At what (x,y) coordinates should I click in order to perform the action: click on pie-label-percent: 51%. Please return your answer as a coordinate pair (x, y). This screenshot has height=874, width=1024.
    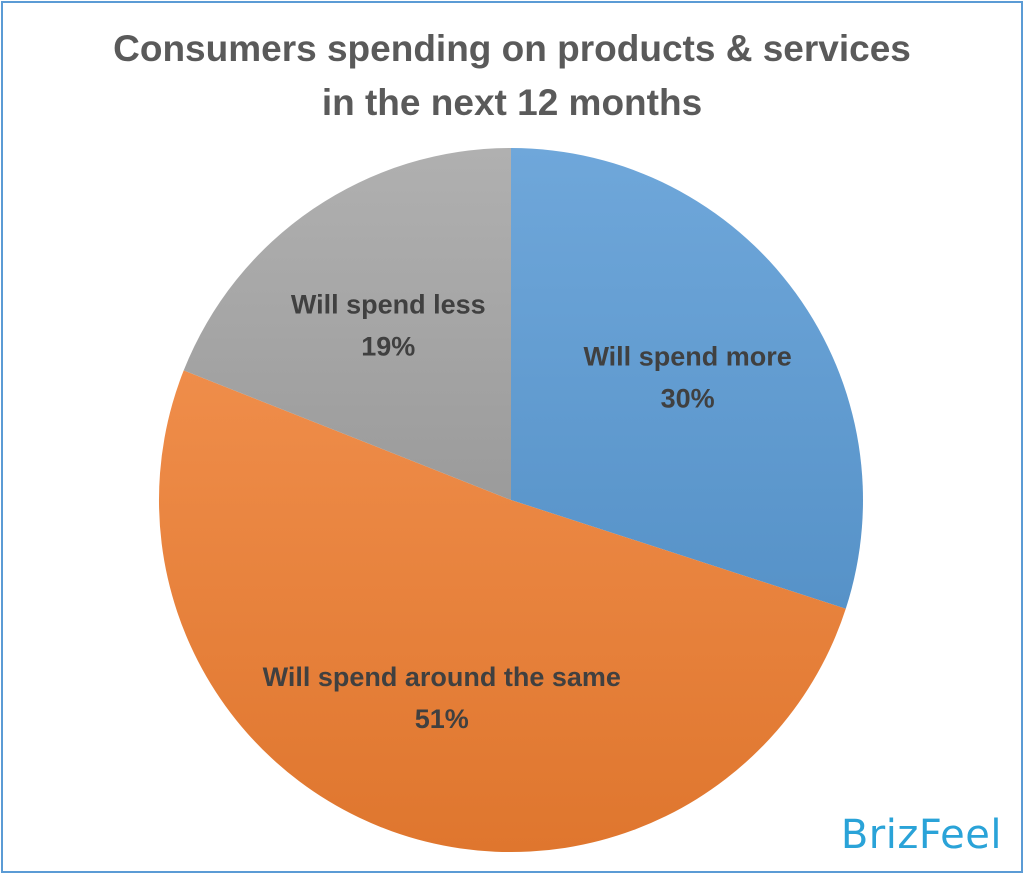
    Looking at the image, I should click on (442, 719).